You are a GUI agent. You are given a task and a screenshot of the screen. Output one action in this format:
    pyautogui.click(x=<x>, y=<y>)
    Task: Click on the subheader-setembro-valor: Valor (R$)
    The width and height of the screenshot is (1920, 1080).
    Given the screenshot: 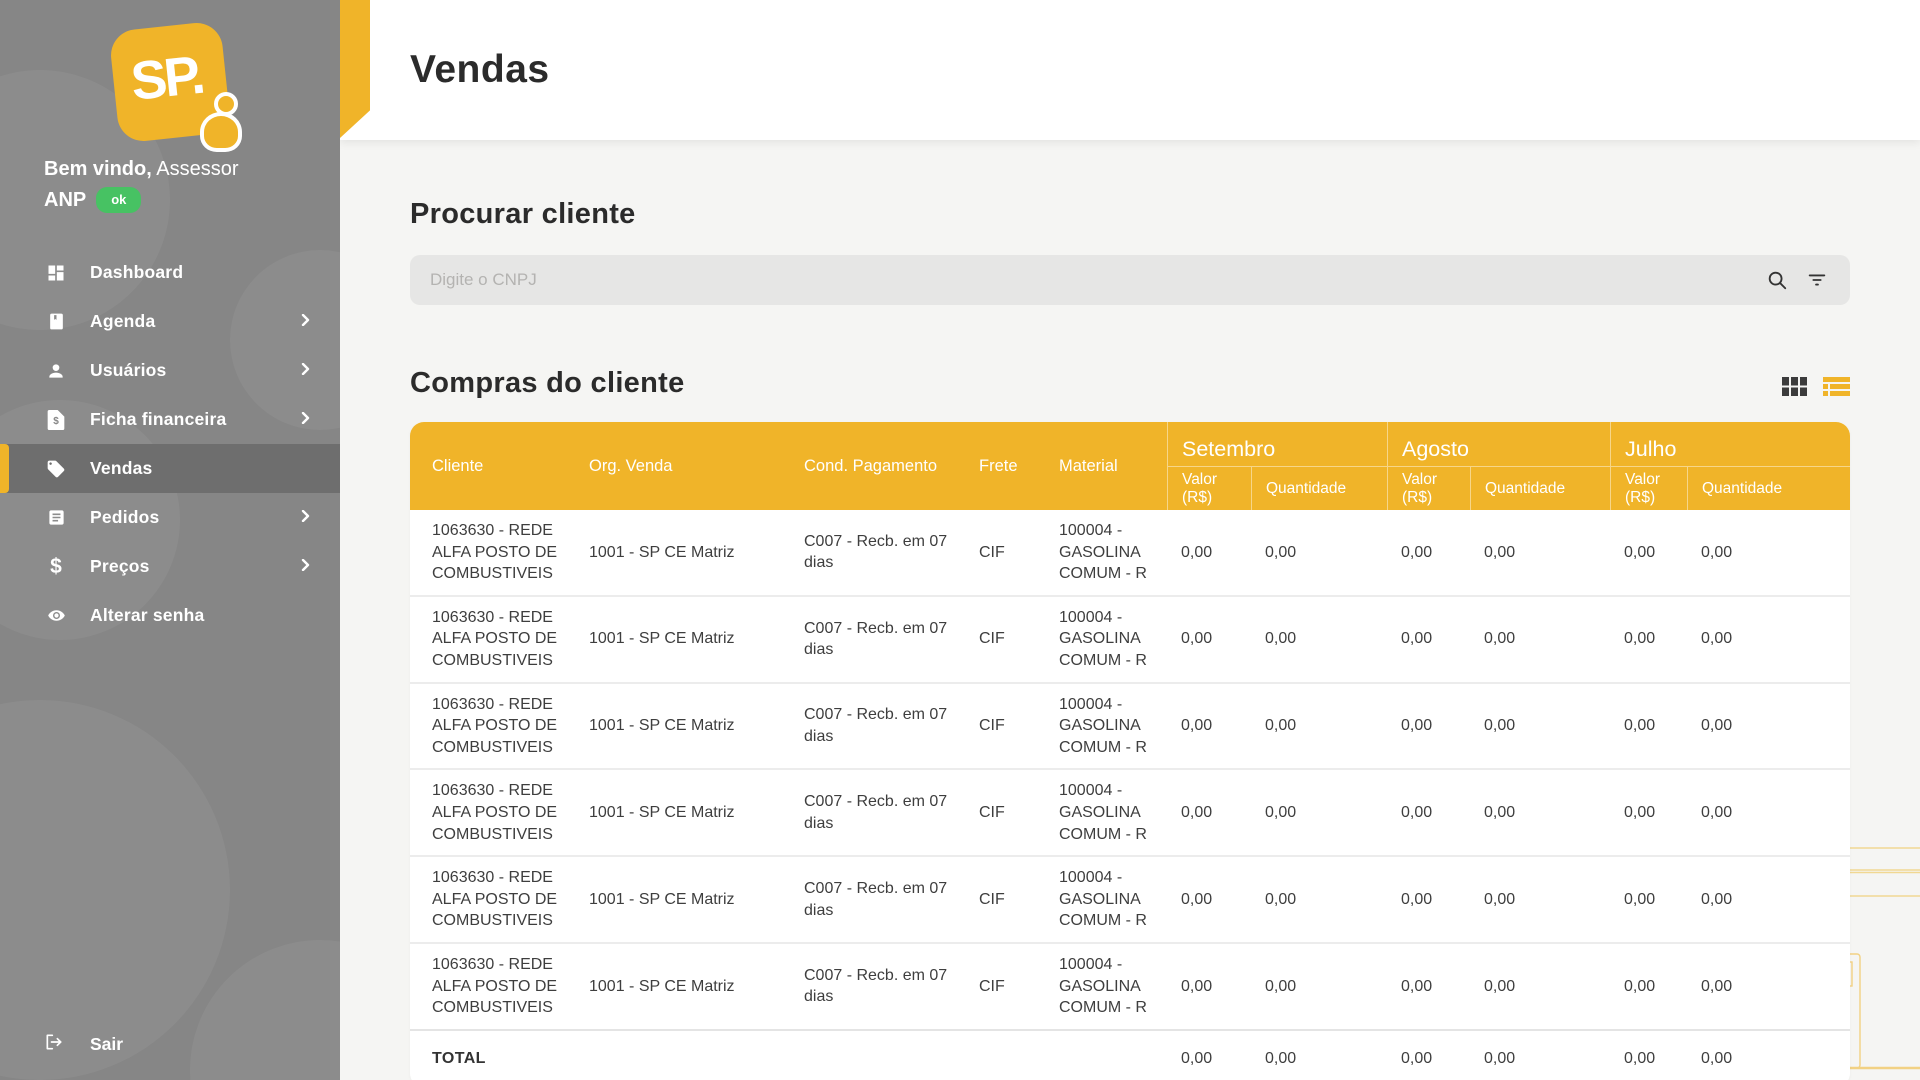 What is the action you would take?
    pyautogui.click(x=1209, y=488)
    